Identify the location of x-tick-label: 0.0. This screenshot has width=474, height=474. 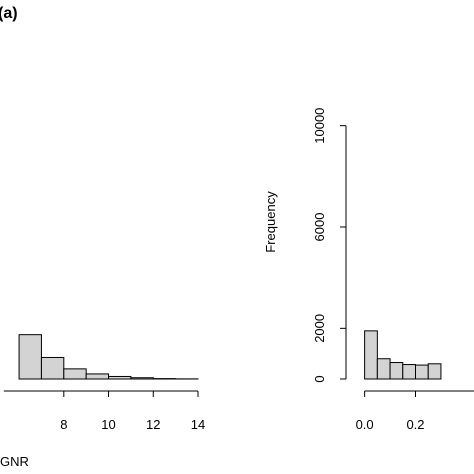
(365, 424).